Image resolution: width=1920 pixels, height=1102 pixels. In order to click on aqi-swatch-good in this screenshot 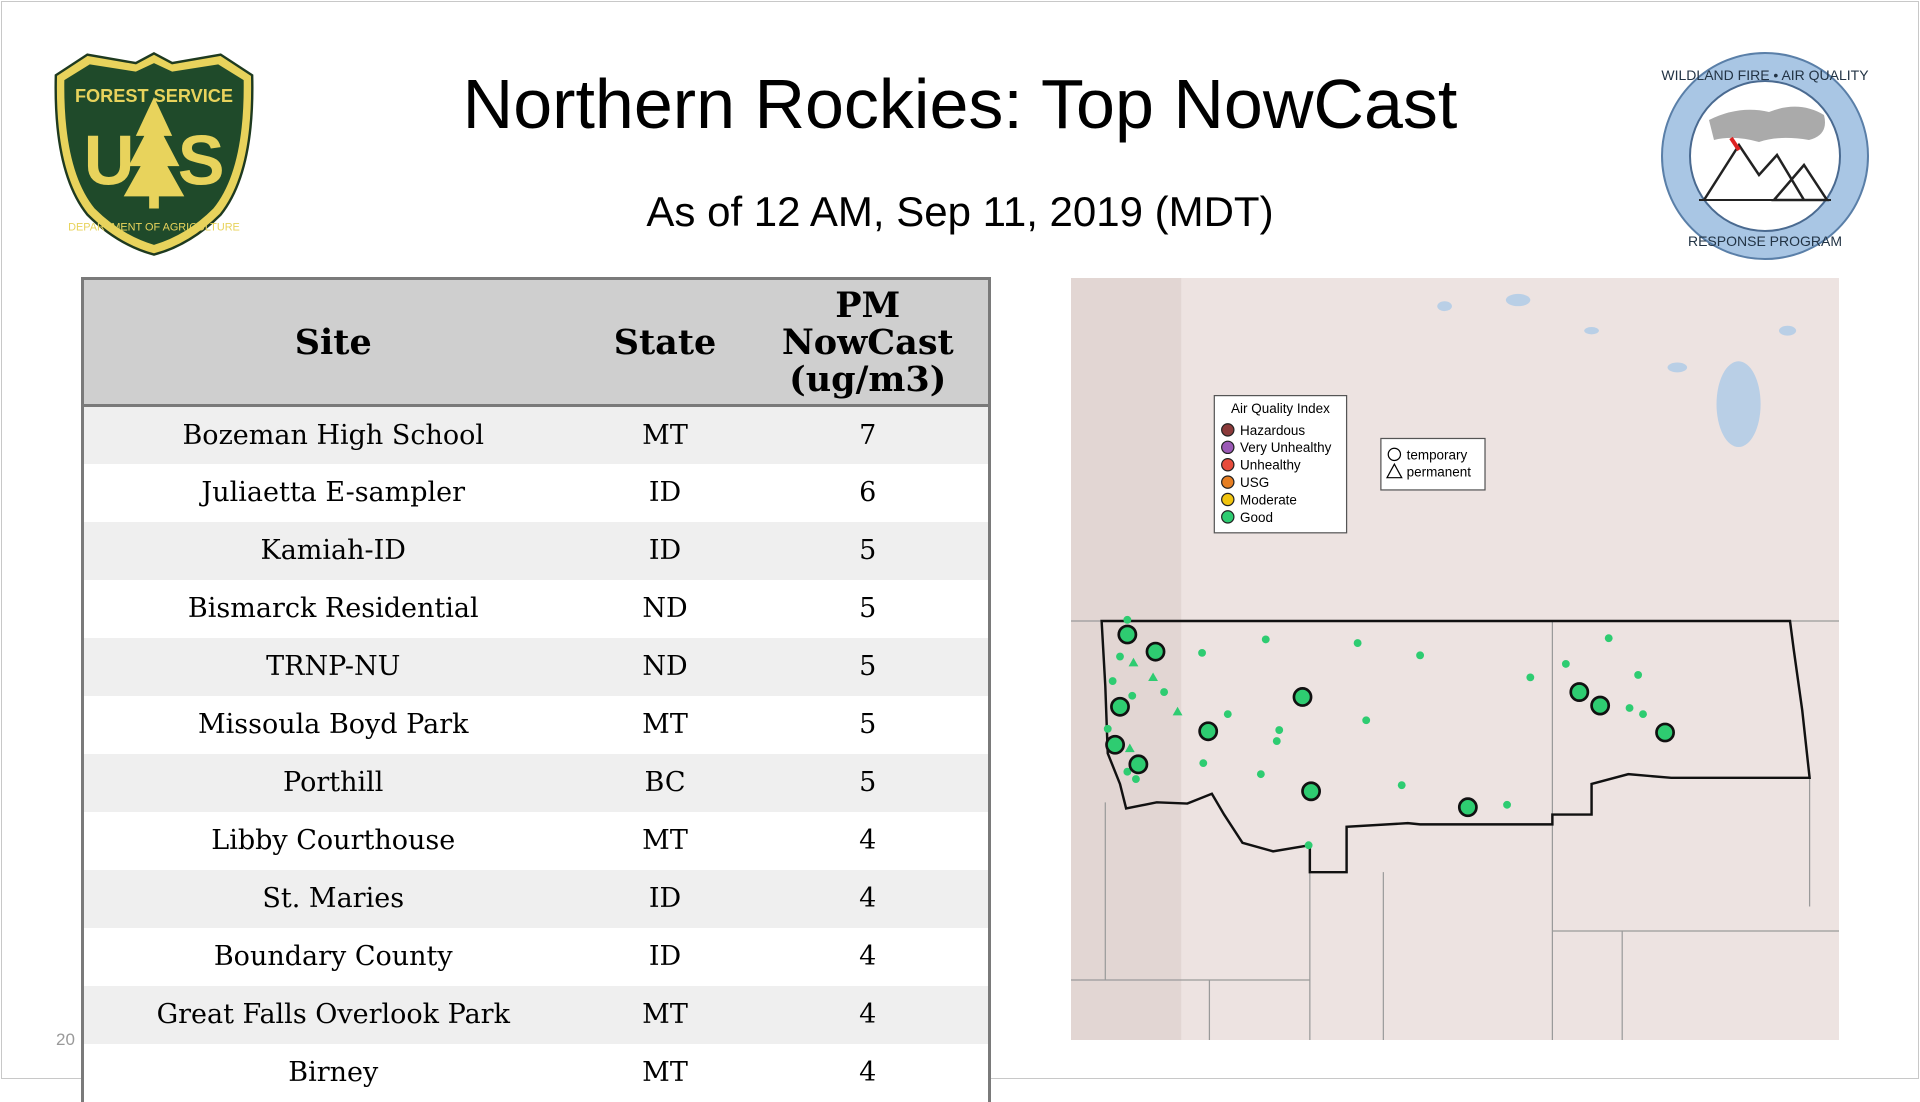, I will do `click(1228, 517)`.